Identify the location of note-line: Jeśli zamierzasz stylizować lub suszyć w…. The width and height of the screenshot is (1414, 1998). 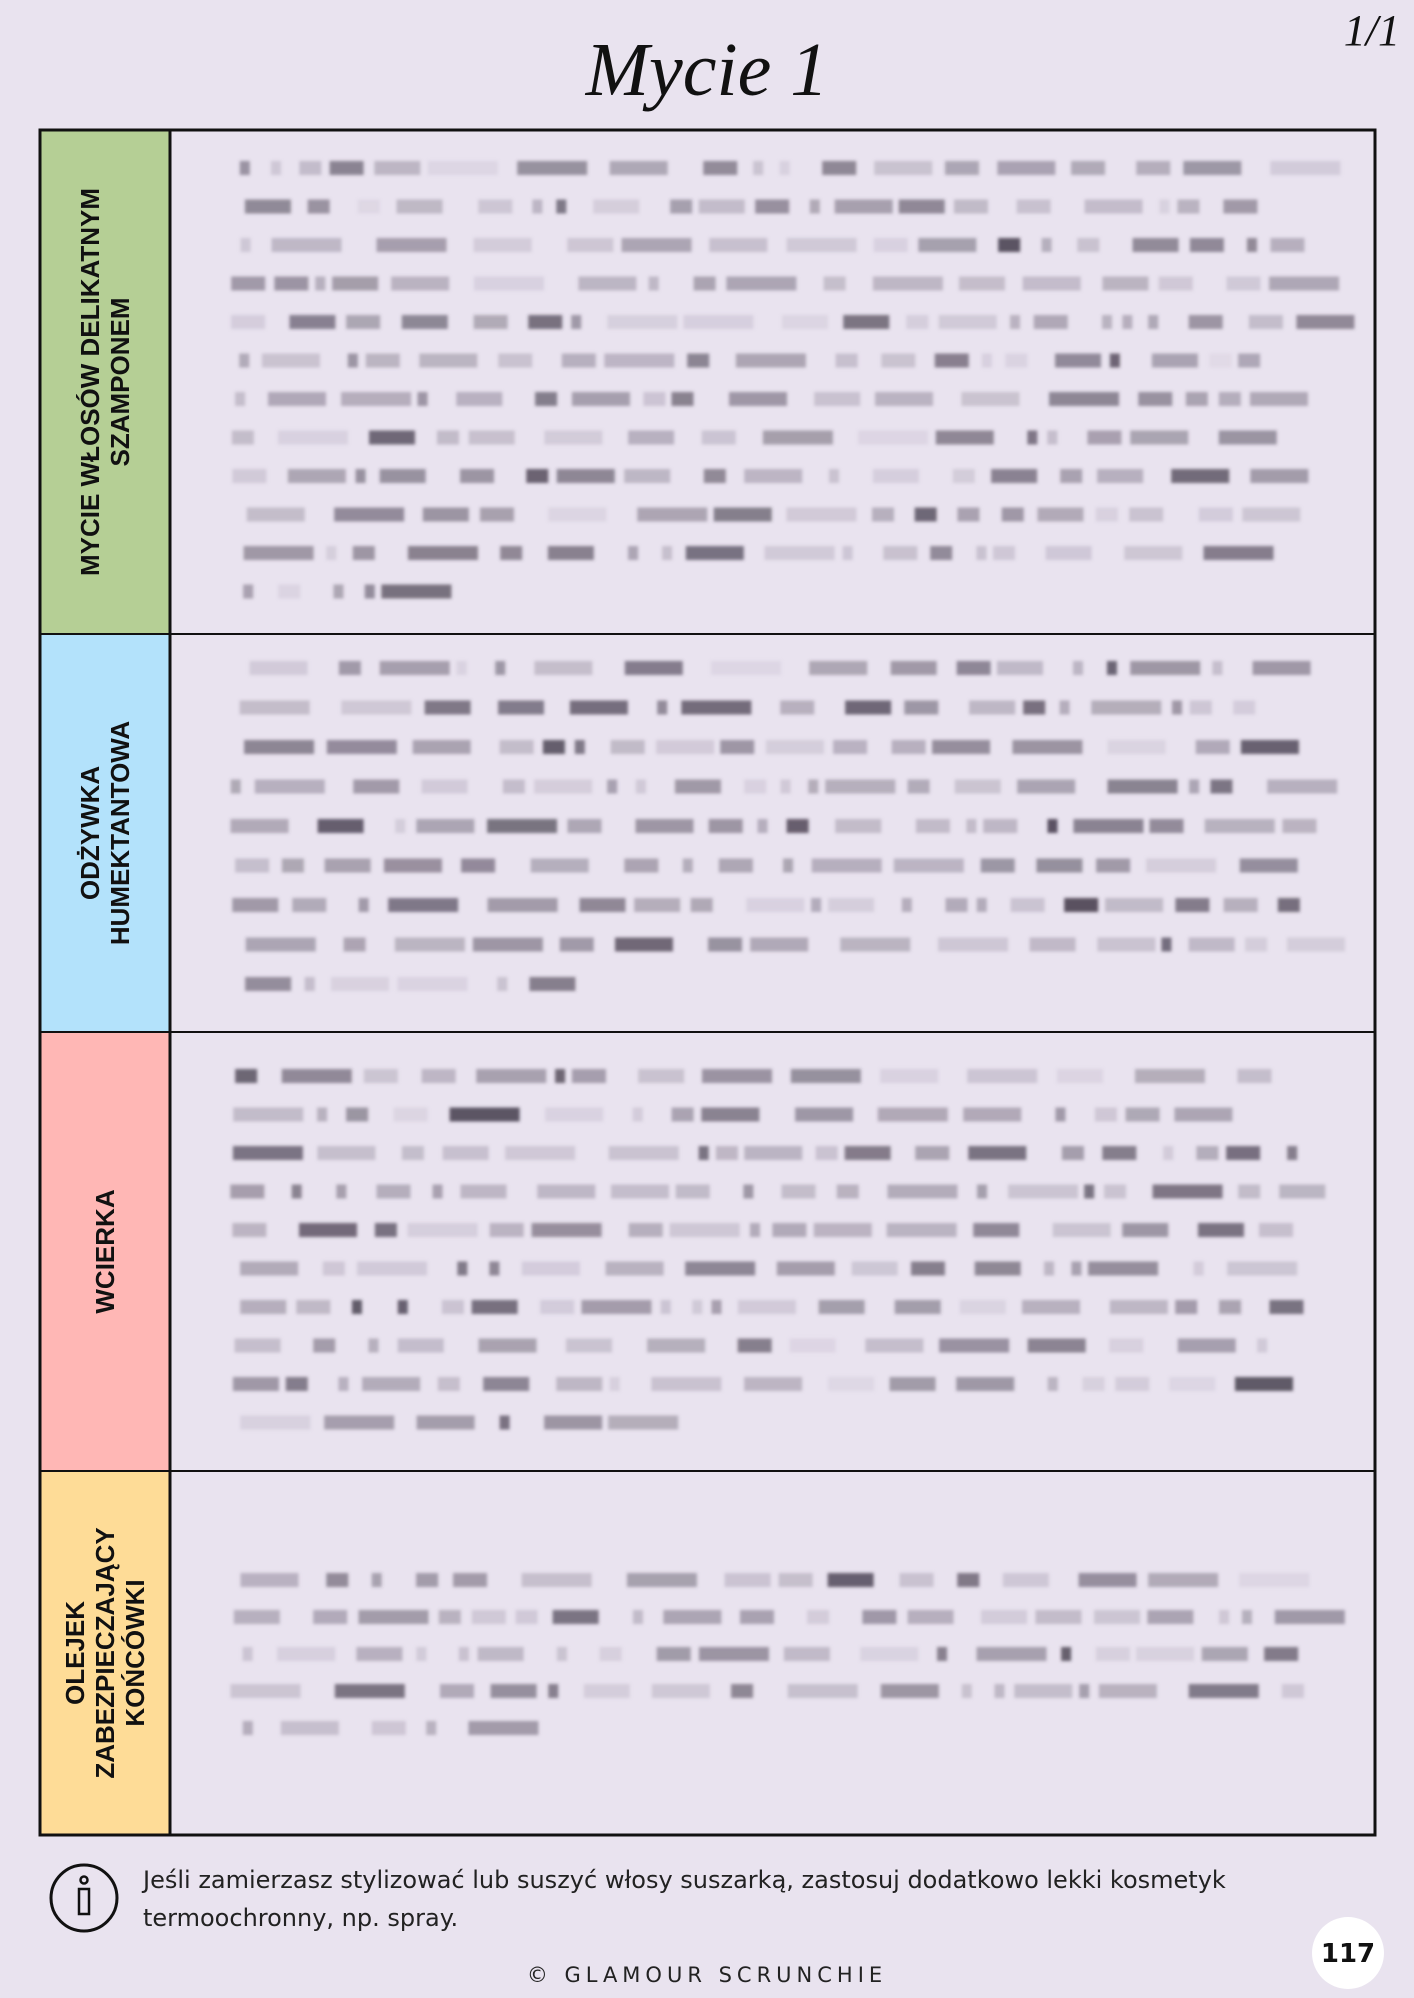
(683, 1880).